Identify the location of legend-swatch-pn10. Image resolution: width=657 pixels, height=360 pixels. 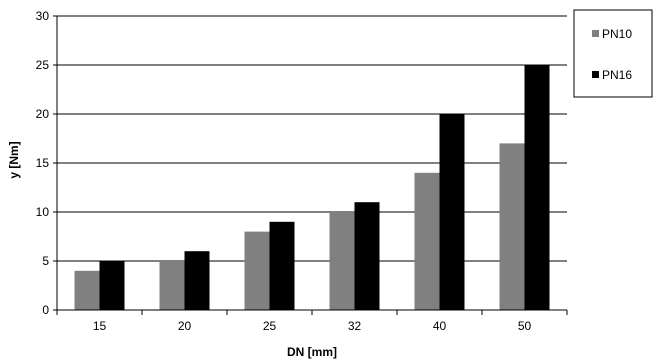
(595, 33).